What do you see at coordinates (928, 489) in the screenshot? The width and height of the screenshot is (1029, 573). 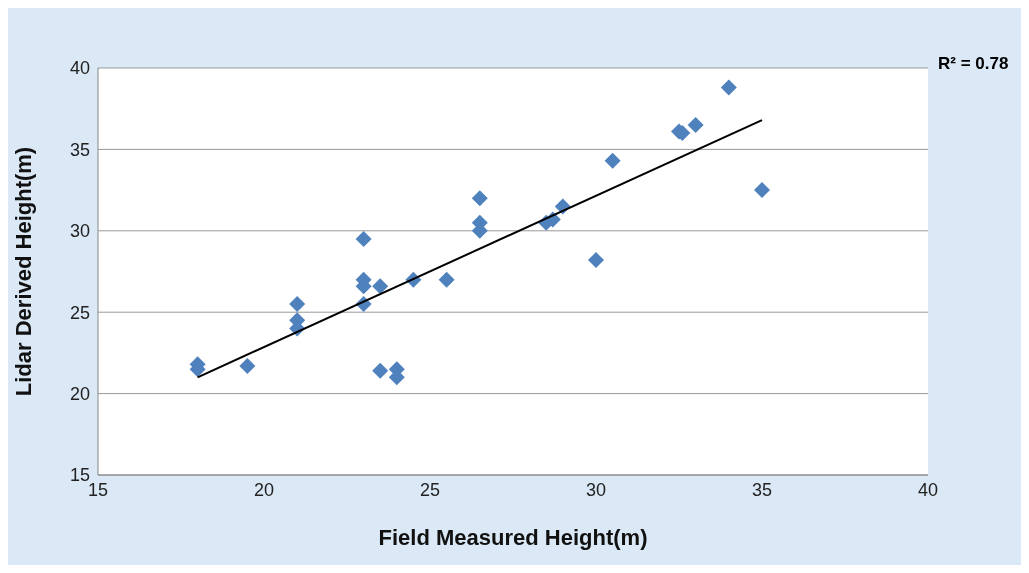 I see `x-tick-label: 40` at bounding box center [928, 489].